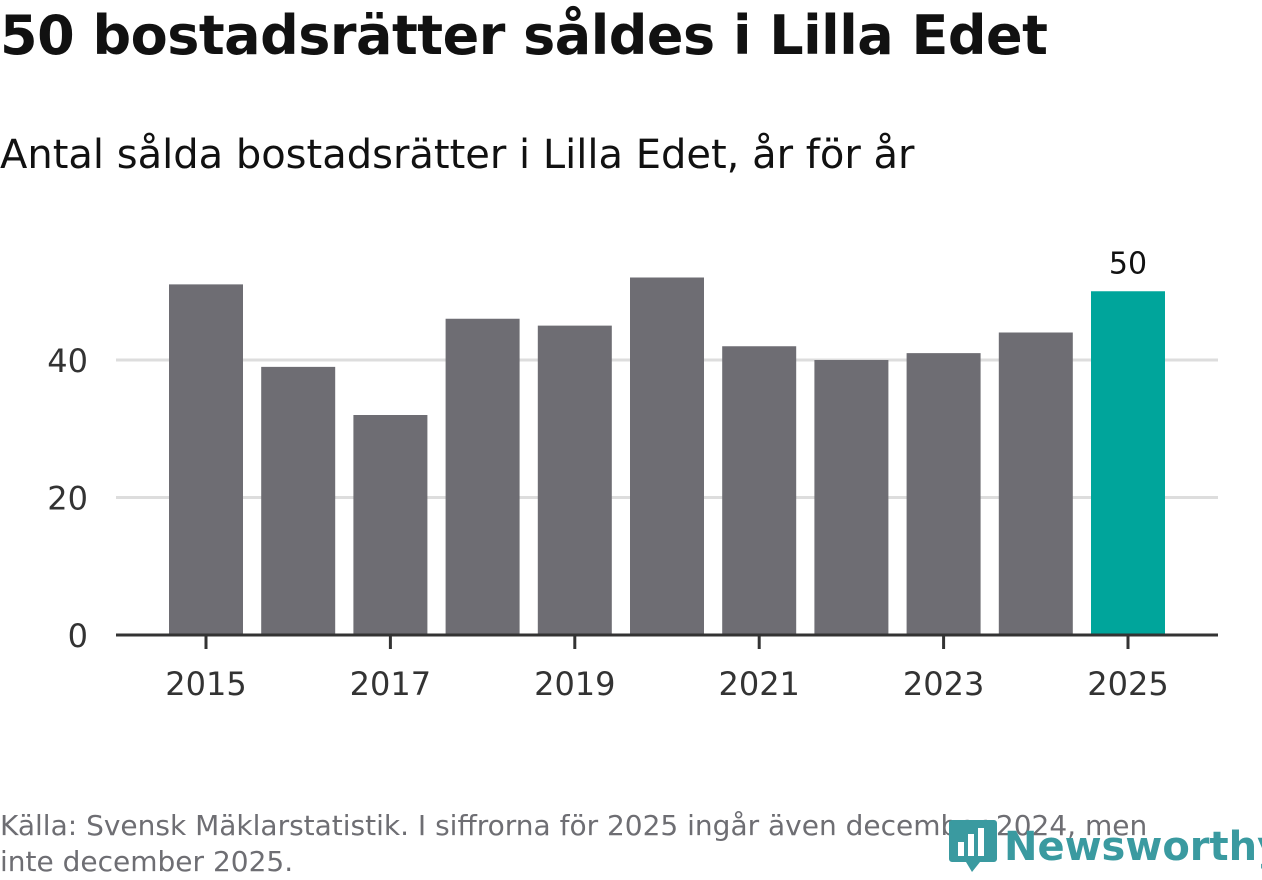  I want to click on x-tick-label-2025: 2025, so click(1127, 684).